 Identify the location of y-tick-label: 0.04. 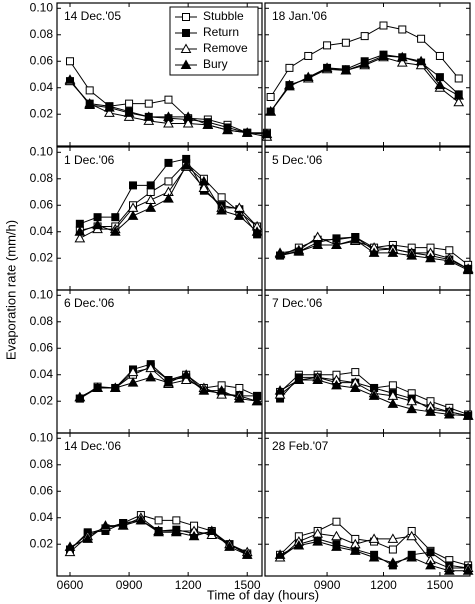
(42, 231).